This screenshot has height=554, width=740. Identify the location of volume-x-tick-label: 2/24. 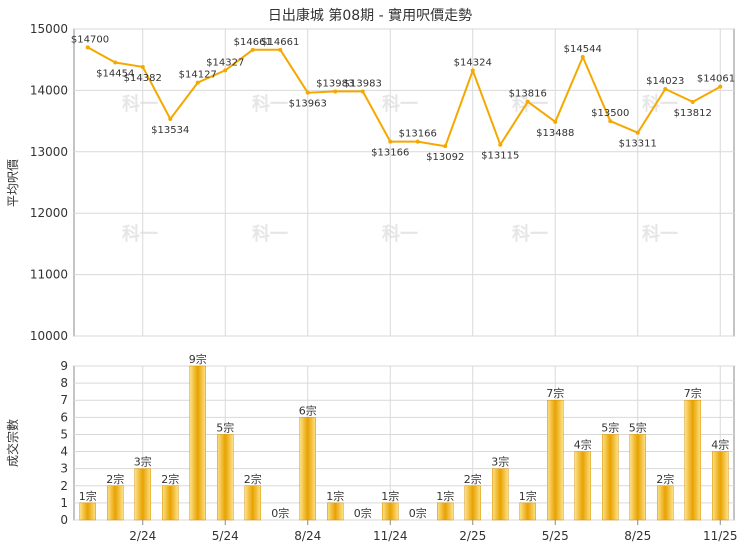
(142, 536).